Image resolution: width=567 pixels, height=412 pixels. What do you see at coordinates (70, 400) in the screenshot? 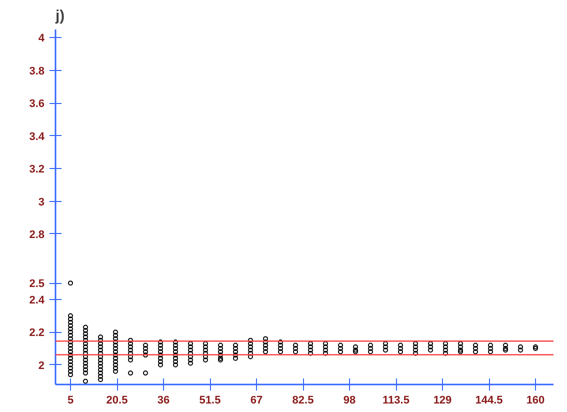
I see `x-tick-label: 5` at bounding box center [70, 400].